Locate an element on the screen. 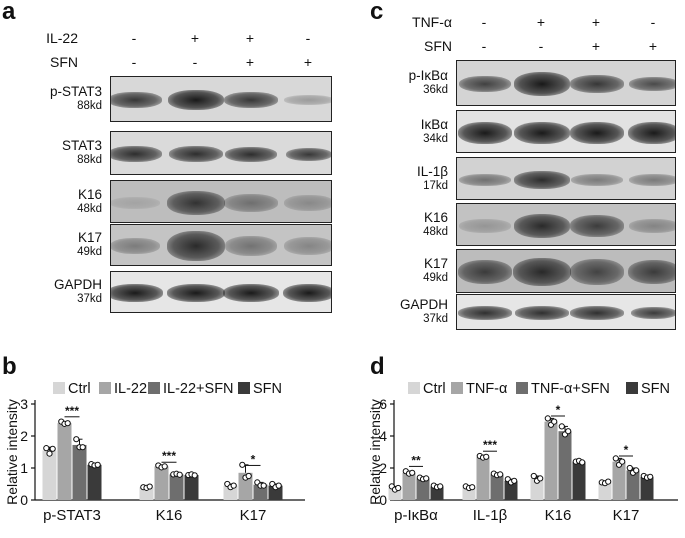 The height and width of the screenshot is (538, 685). molecular-weight-label: 17kd is located at coordinates (435, 185).